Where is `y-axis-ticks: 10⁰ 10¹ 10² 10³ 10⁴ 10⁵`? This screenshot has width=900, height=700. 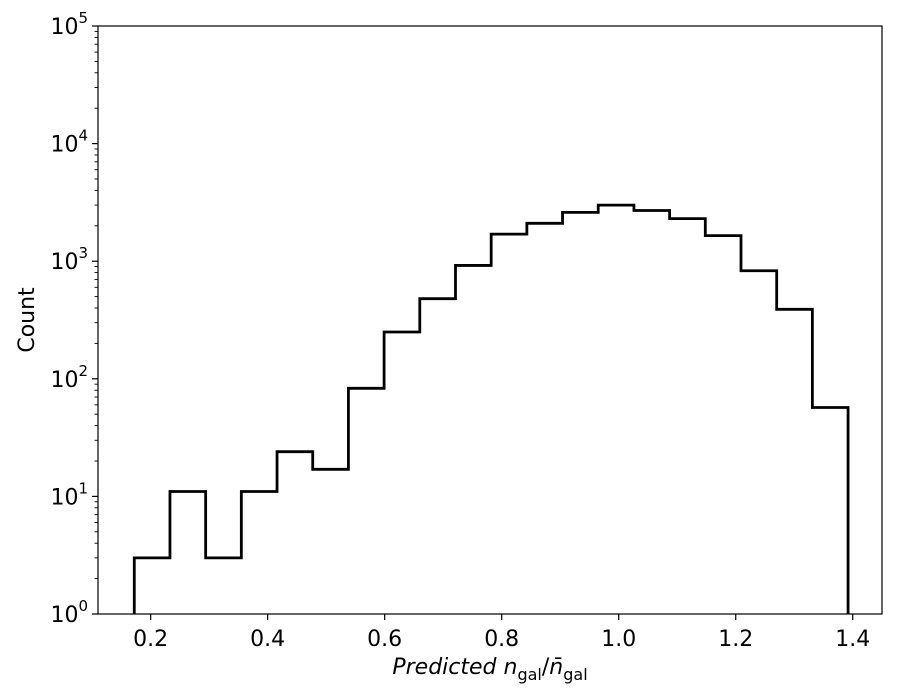
y-axis-ticks: 10⁰ 10¹ 10² 10³ 10⁴ 10⁵ is located at coordinates (74, 318).